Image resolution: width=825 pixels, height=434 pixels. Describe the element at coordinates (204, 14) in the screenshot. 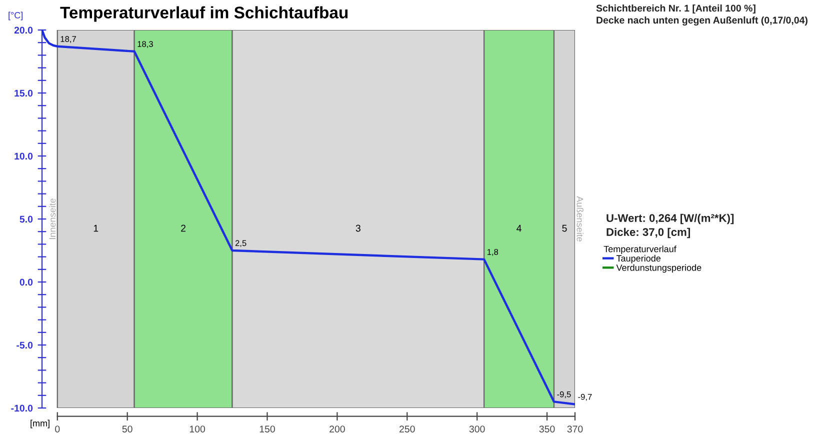

I see `chart-title: Temperaturverlauf im Schichtaufbau` at that location.